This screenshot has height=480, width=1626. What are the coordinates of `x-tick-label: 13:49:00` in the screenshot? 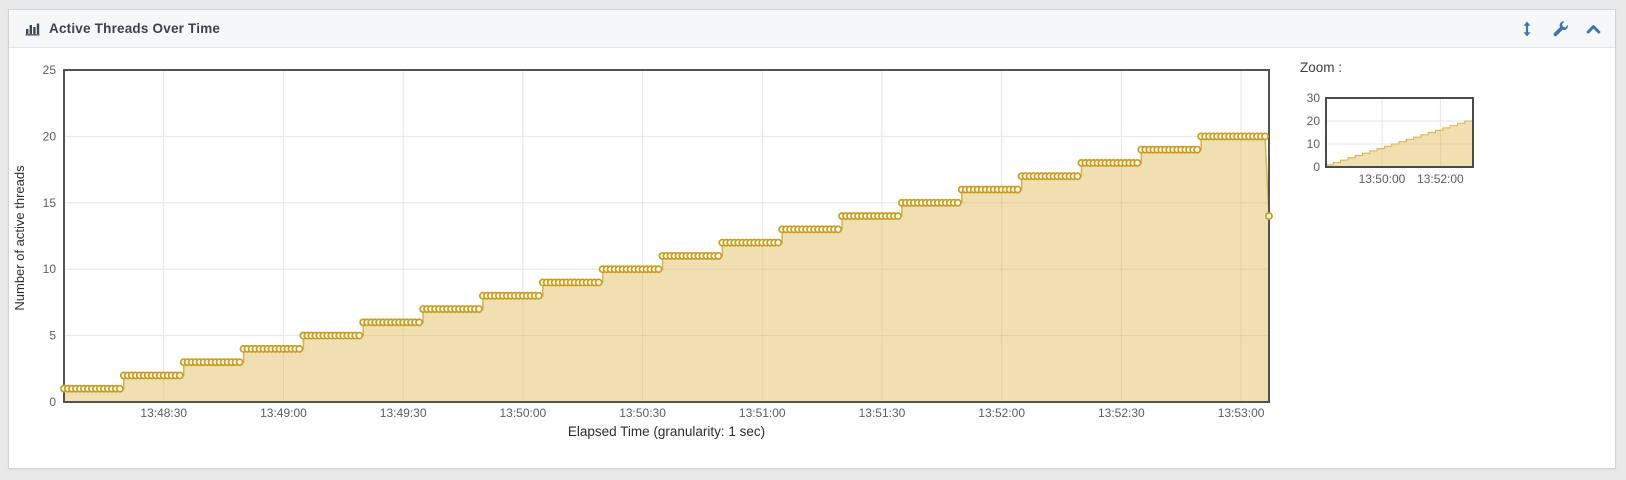 It's located at (283, 413).